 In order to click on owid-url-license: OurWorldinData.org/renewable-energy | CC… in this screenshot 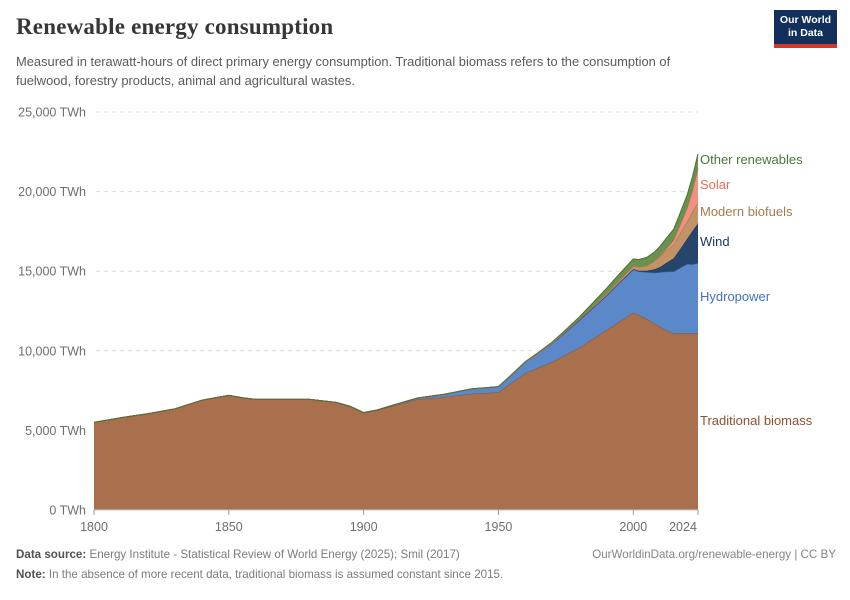, I will do `click(714, 554)`.